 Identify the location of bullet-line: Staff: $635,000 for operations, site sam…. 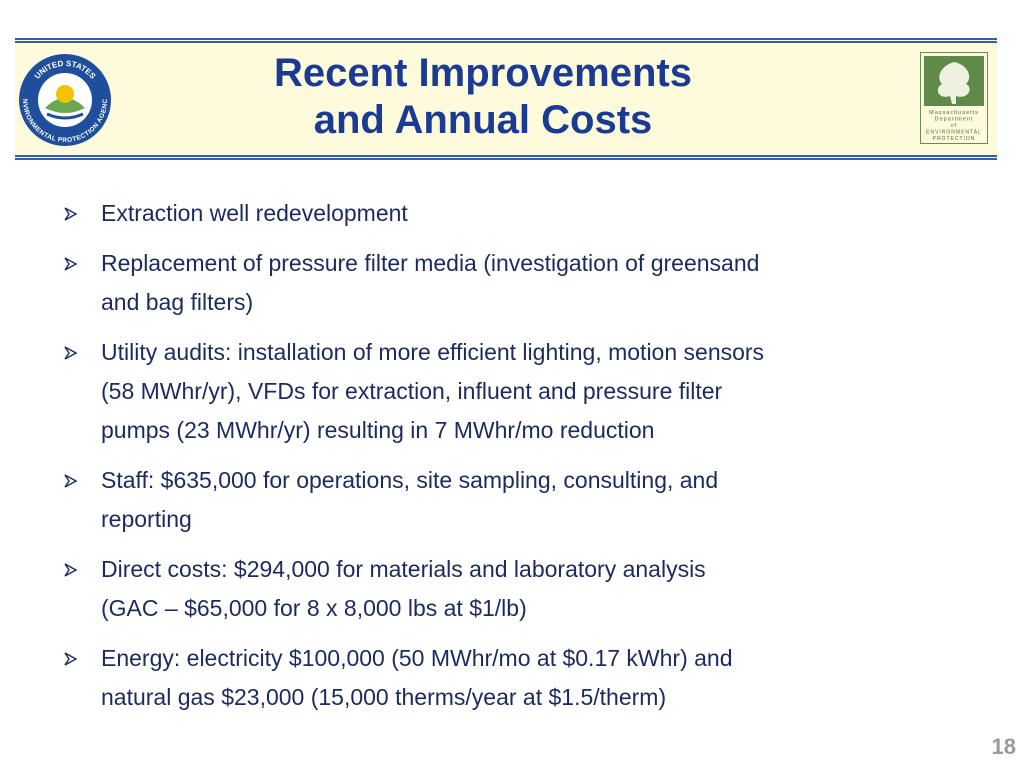
(410, 480).